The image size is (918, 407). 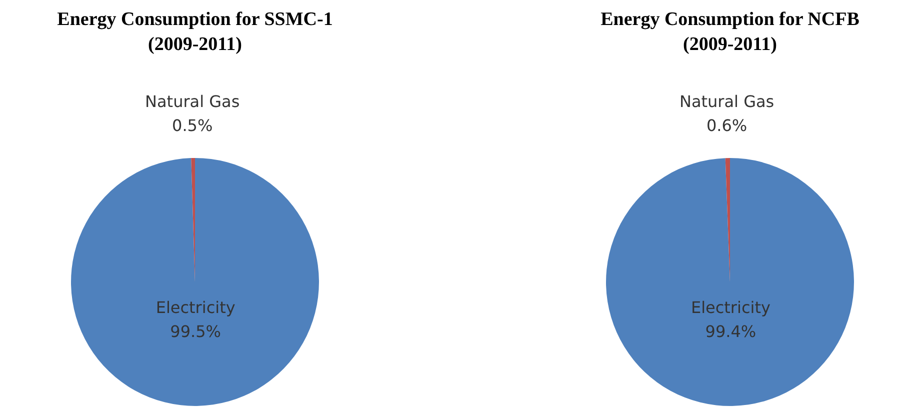 I want to click on chart-title: Energy Consumption for SSMC-1 (2009-2011), so click(x=195, y=32).